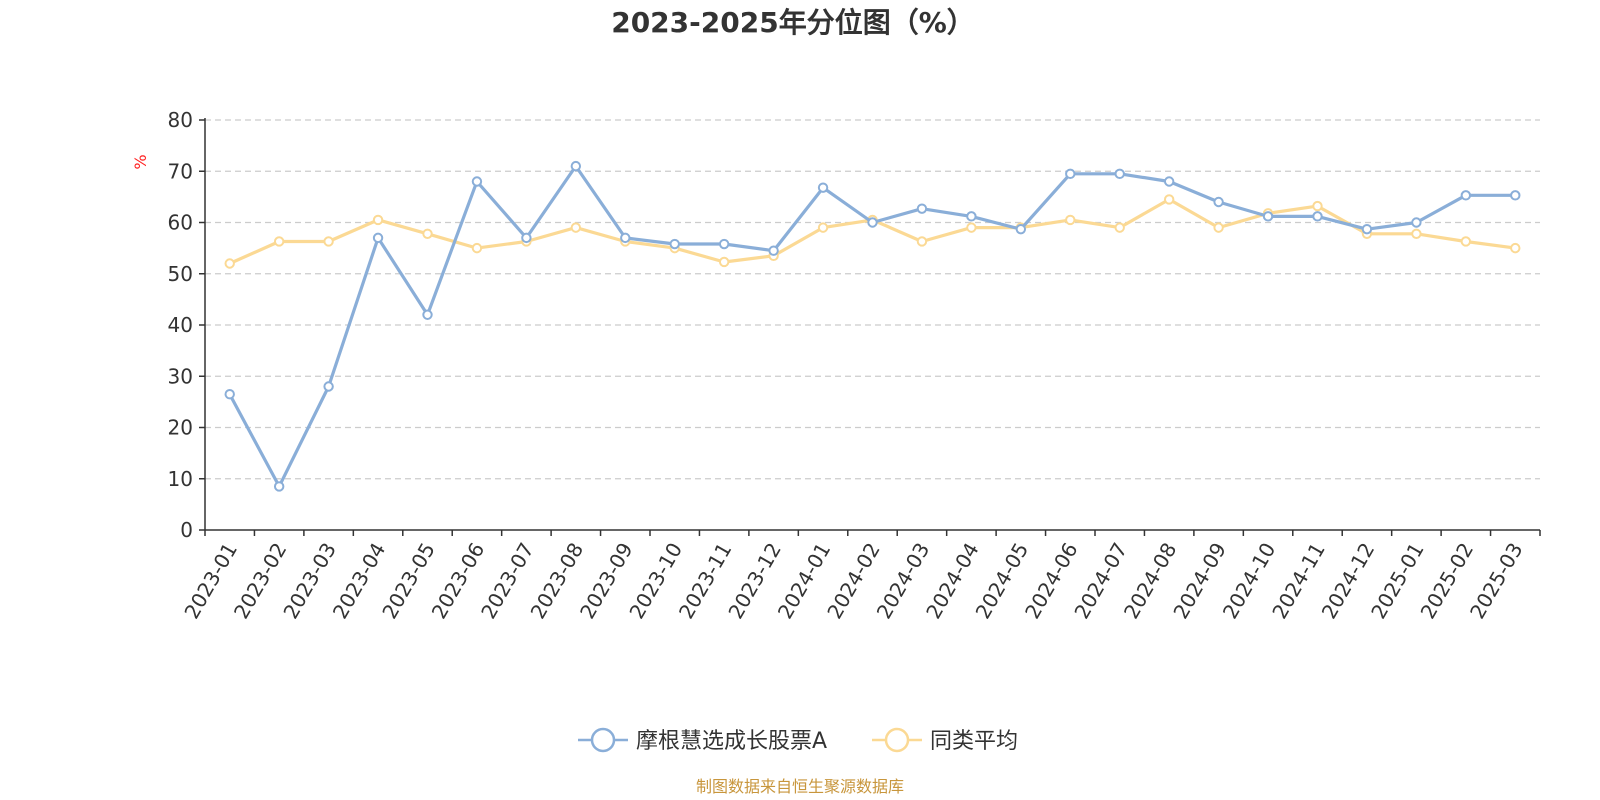 The width and height of the screenshot is (1600, 800). I want to click on y-tick-label: 20, so click(180, 428).